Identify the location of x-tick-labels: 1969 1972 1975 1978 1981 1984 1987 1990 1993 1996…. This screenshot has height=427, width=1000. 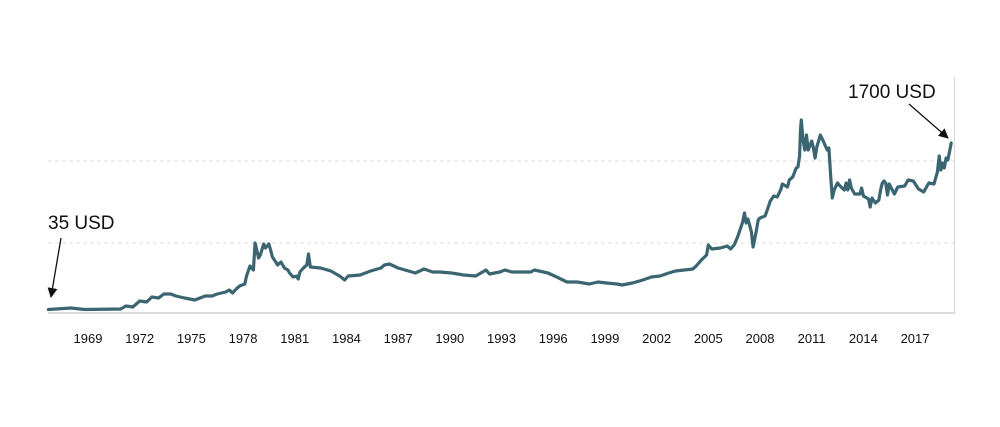
(502, 338).